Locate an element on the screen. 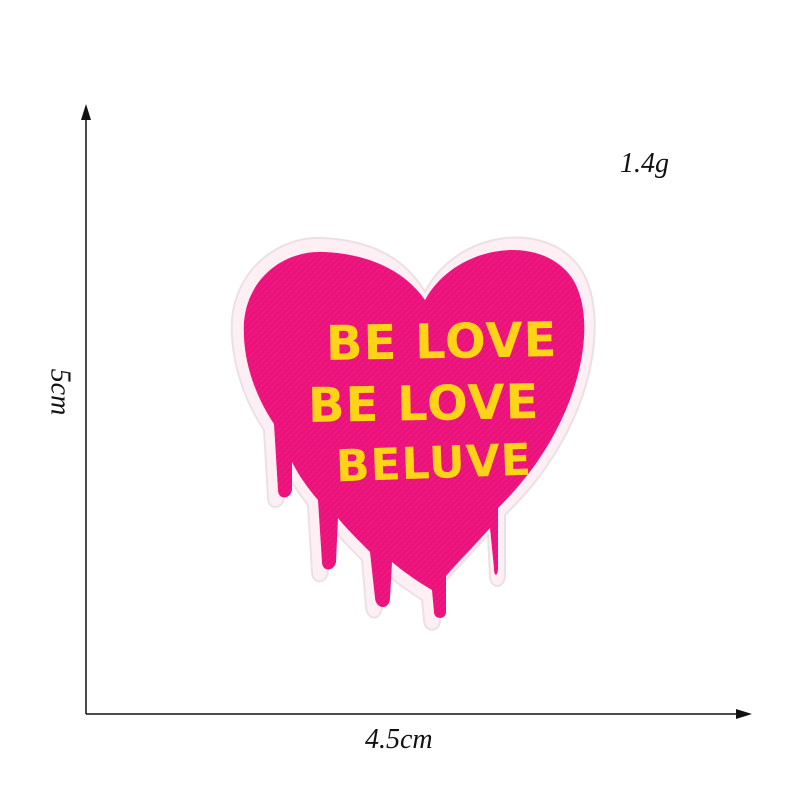  arrow-up-icon is located at coordinates (86, 112).